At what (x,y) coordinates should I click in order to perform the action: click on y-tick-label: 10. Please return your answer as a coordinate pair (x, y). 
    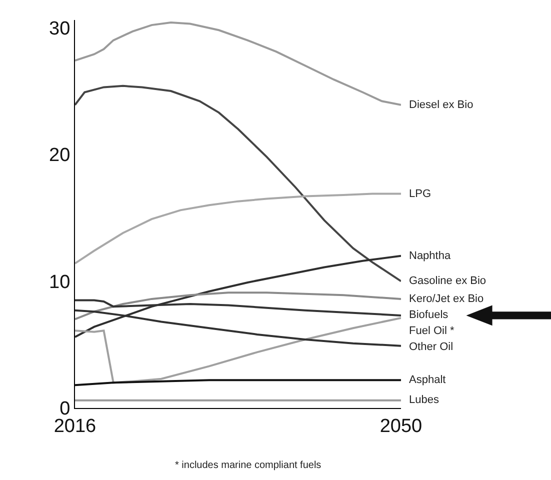
    Looking at the image, I should click on (59, 282).